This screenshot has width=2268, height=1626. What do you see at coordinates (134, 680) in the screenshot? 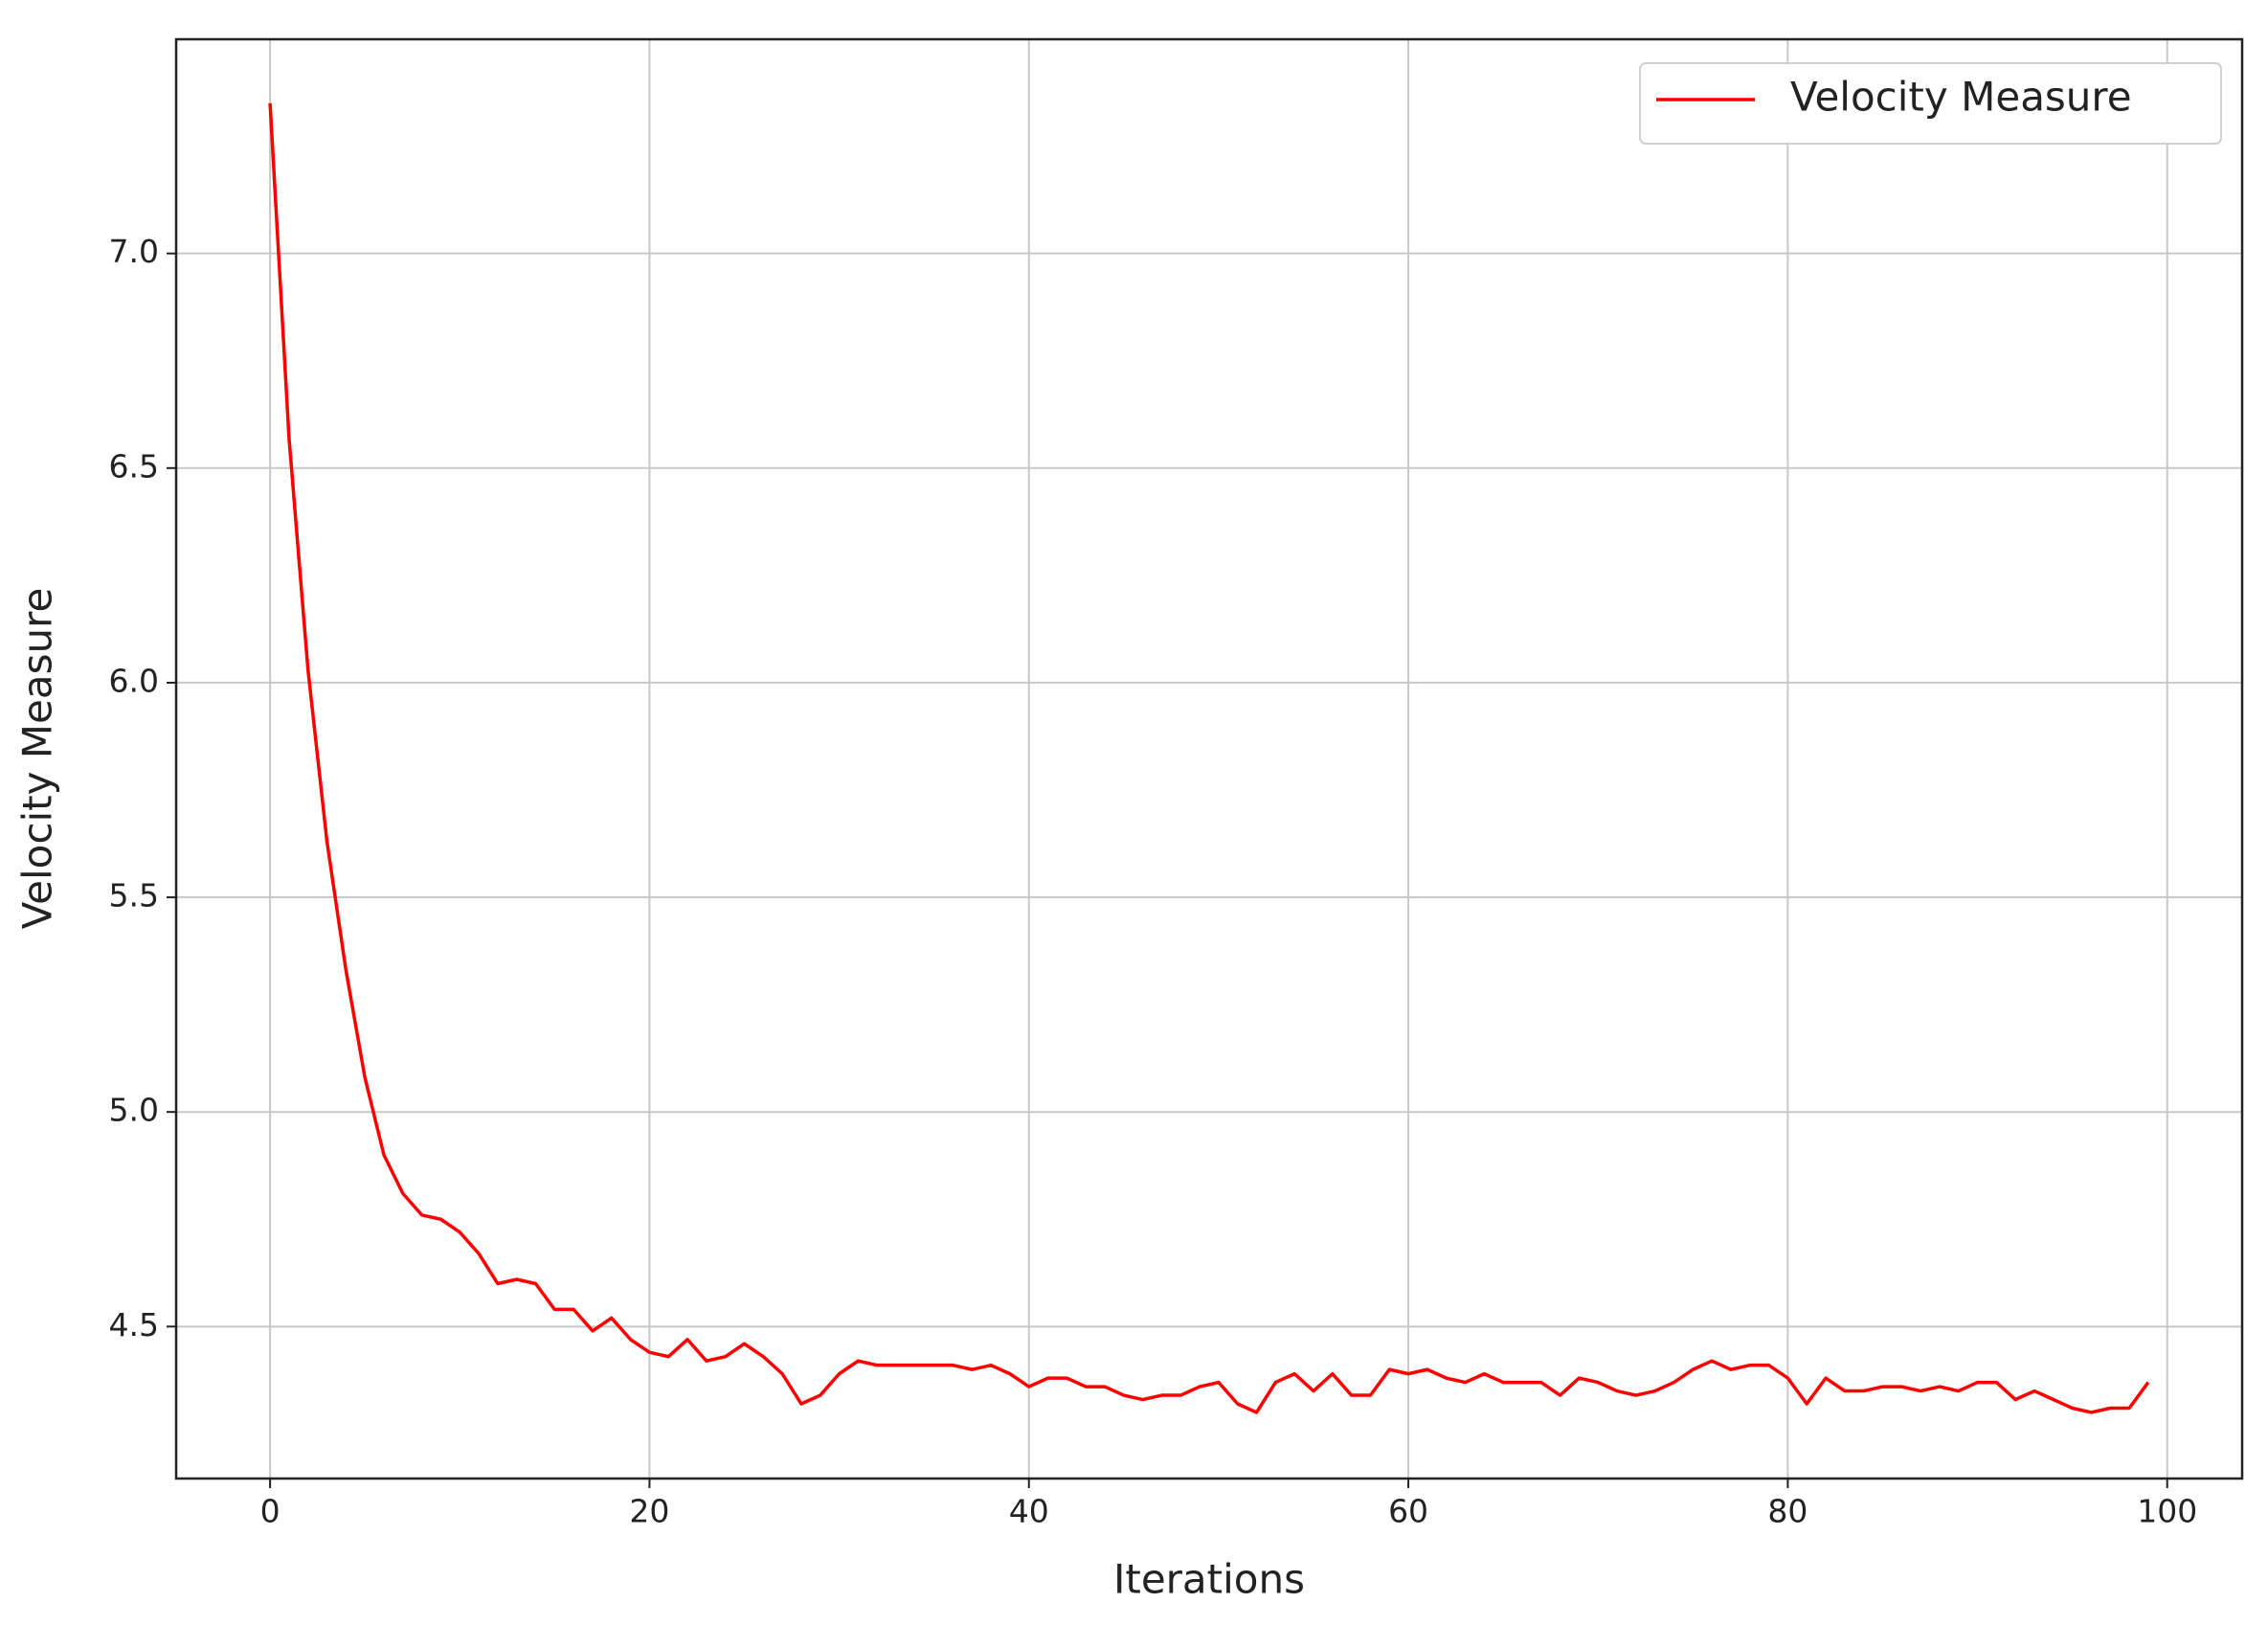
I see `y-tick-label: 6.0` at bounding box center [134, 680].